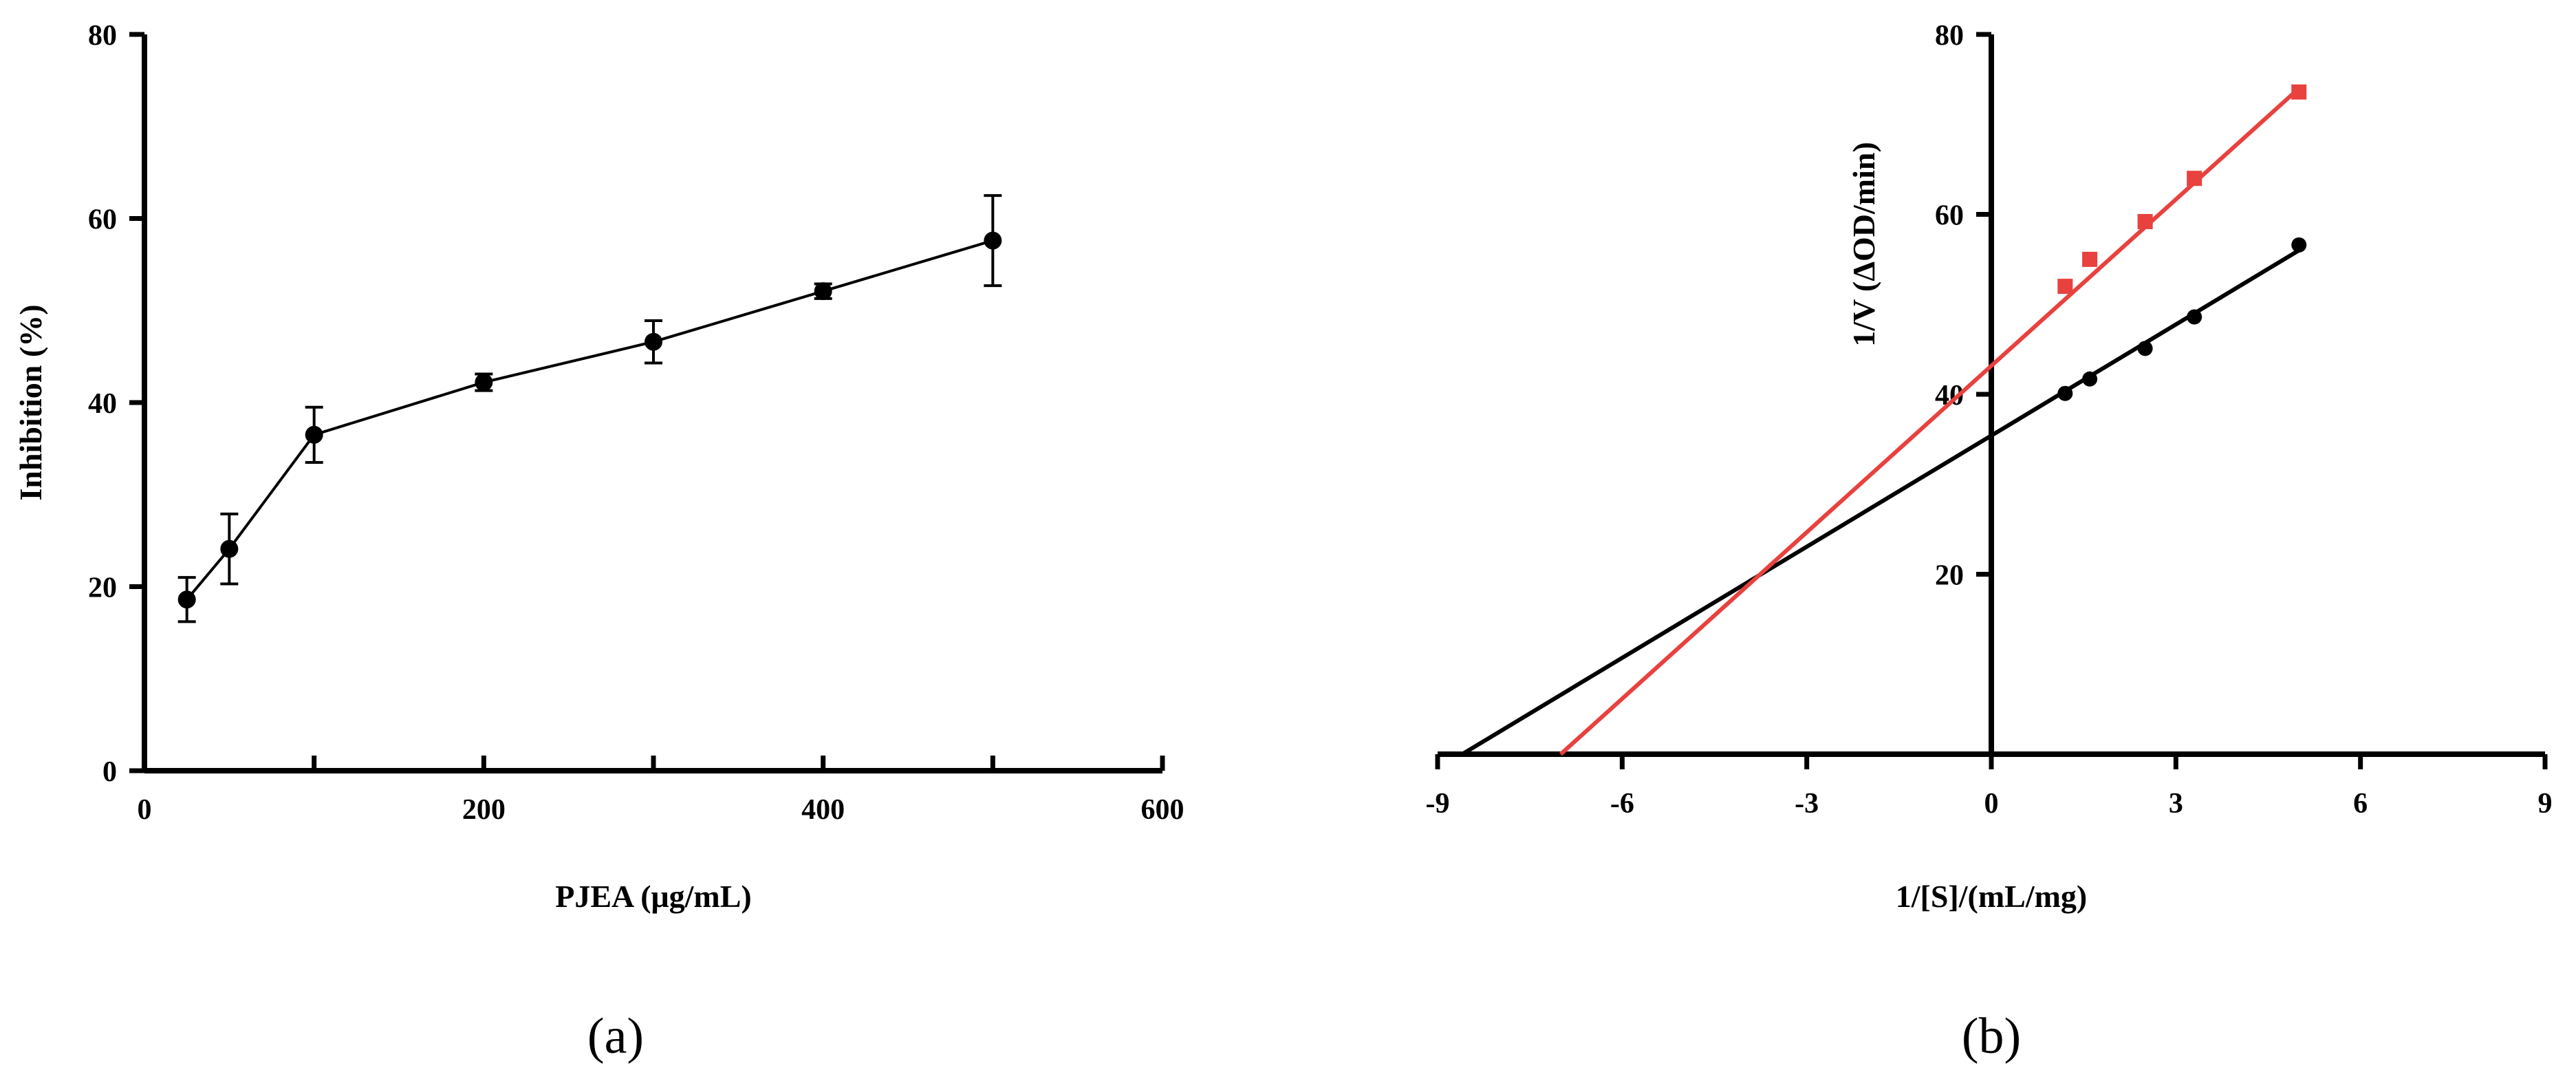 The height and width of the screenshot is (1079, 2576). What do you see at coordinates (102, 404) in the screenshot?
I see `y-tick-label: 40` at bounding box center [102, 404].